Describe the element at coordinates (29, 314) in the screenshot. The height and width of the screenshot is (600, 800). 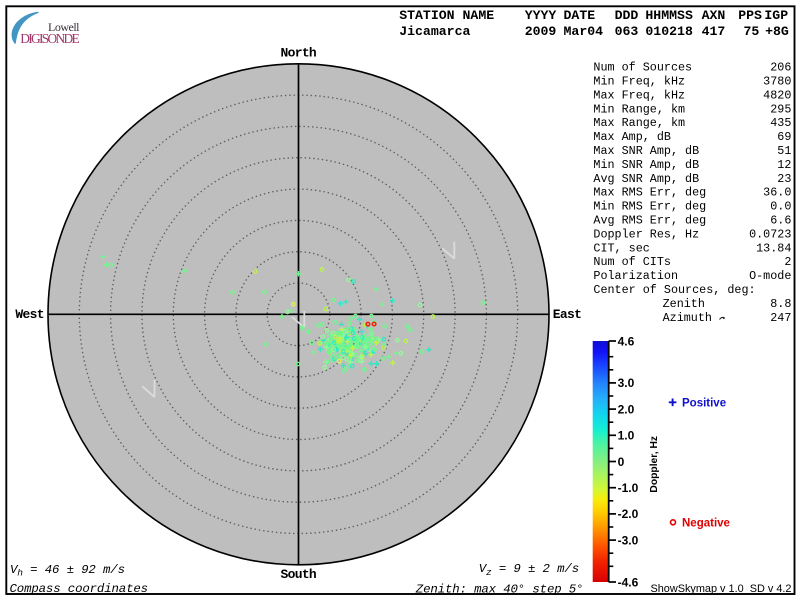
I see `svg-text: West` at that location.